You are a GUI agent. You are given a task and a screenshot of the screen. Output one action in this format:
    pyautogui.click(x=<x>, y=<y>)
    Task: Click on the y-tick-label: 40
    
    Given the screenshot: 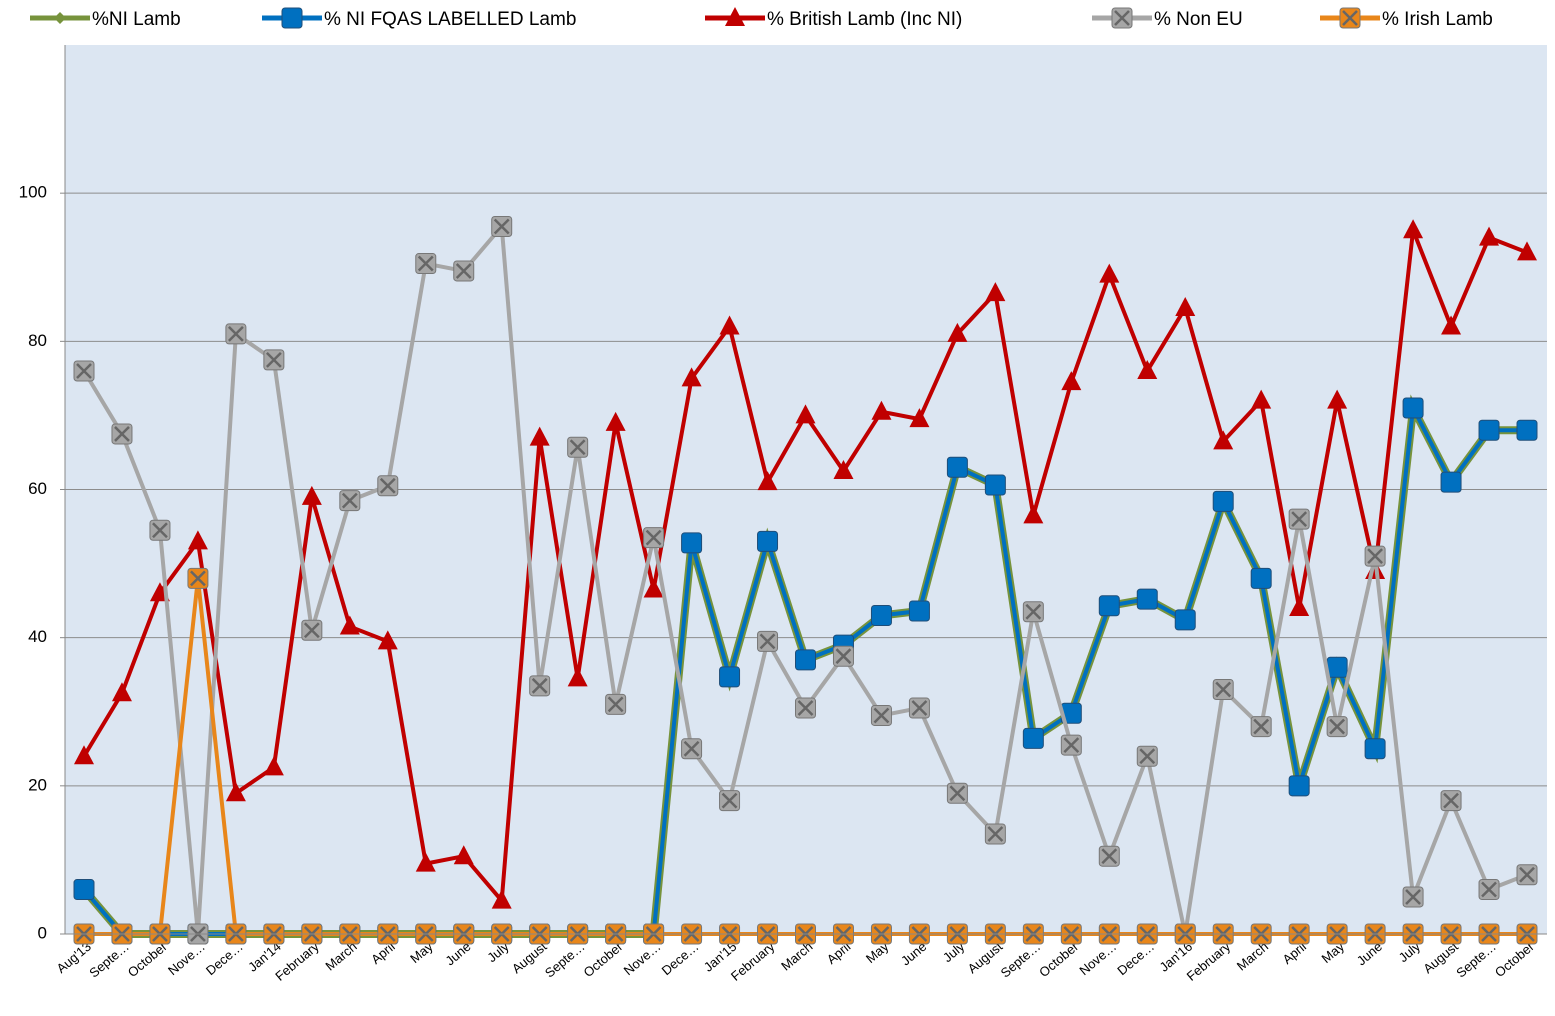 What is the action you would take?
    pyautogui.click(x=37, y=636)
    